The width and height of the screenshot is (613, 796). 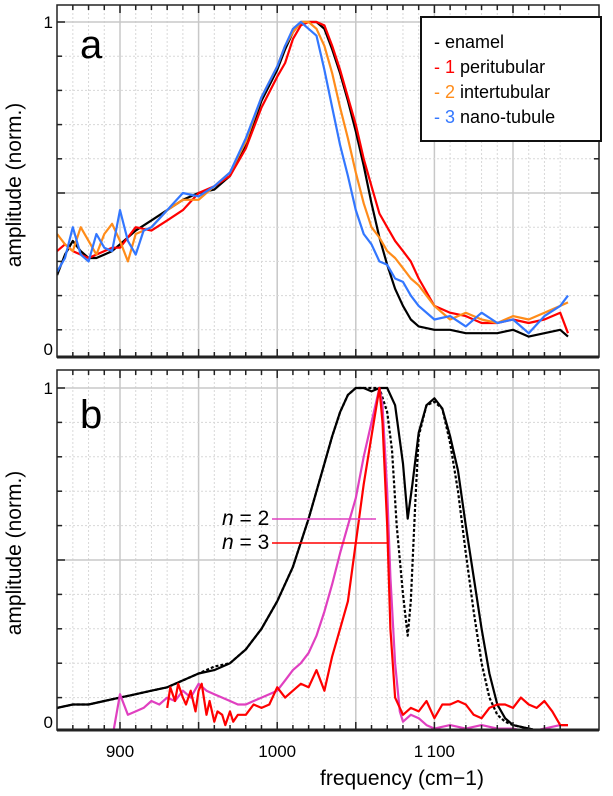 I want to click on annotation-value: = 3, so click(x=252, y=542).